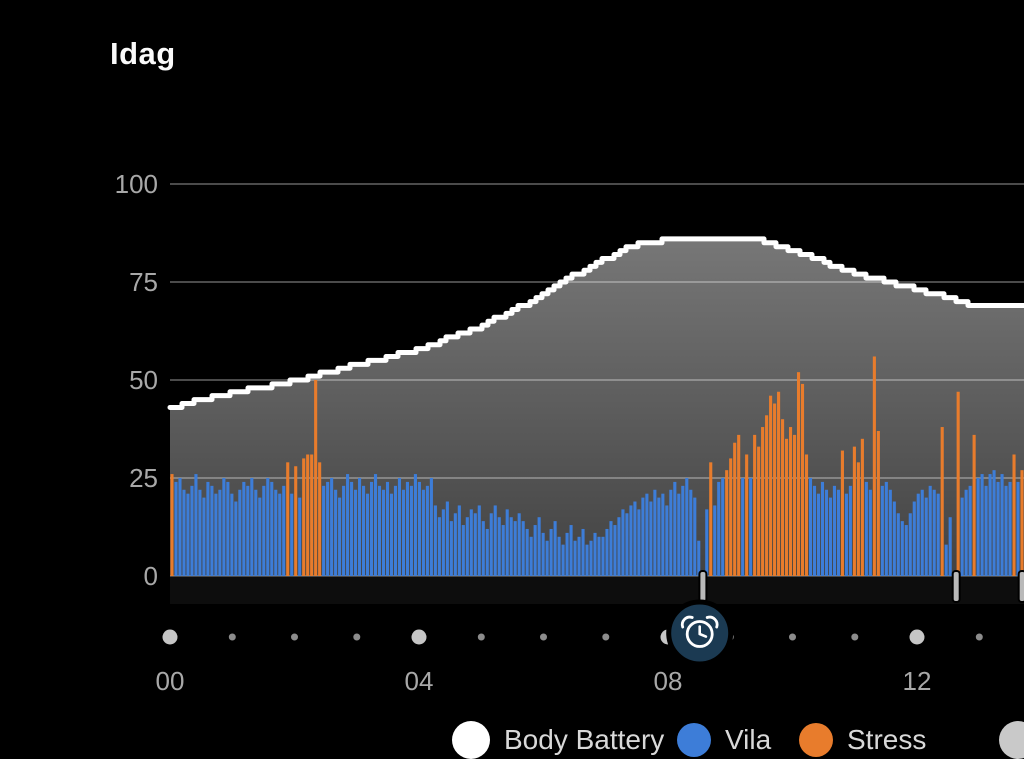  Describe the element at coordinates (151, 576) in the screenshot. I see `y-axis-label: 0` at that location.